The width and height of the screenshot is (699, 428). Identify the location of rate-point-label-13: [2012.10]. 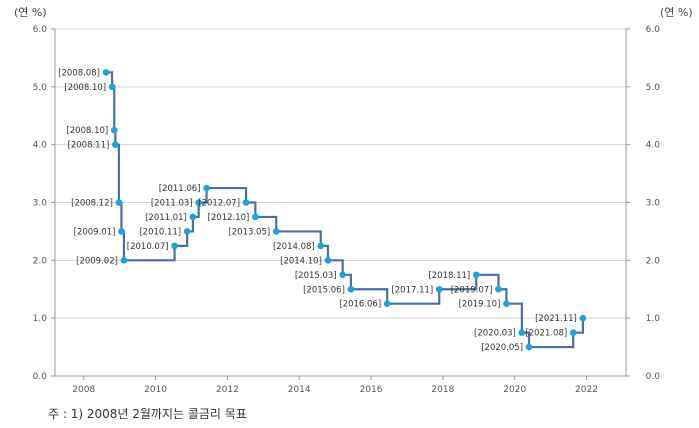
(229, 218).